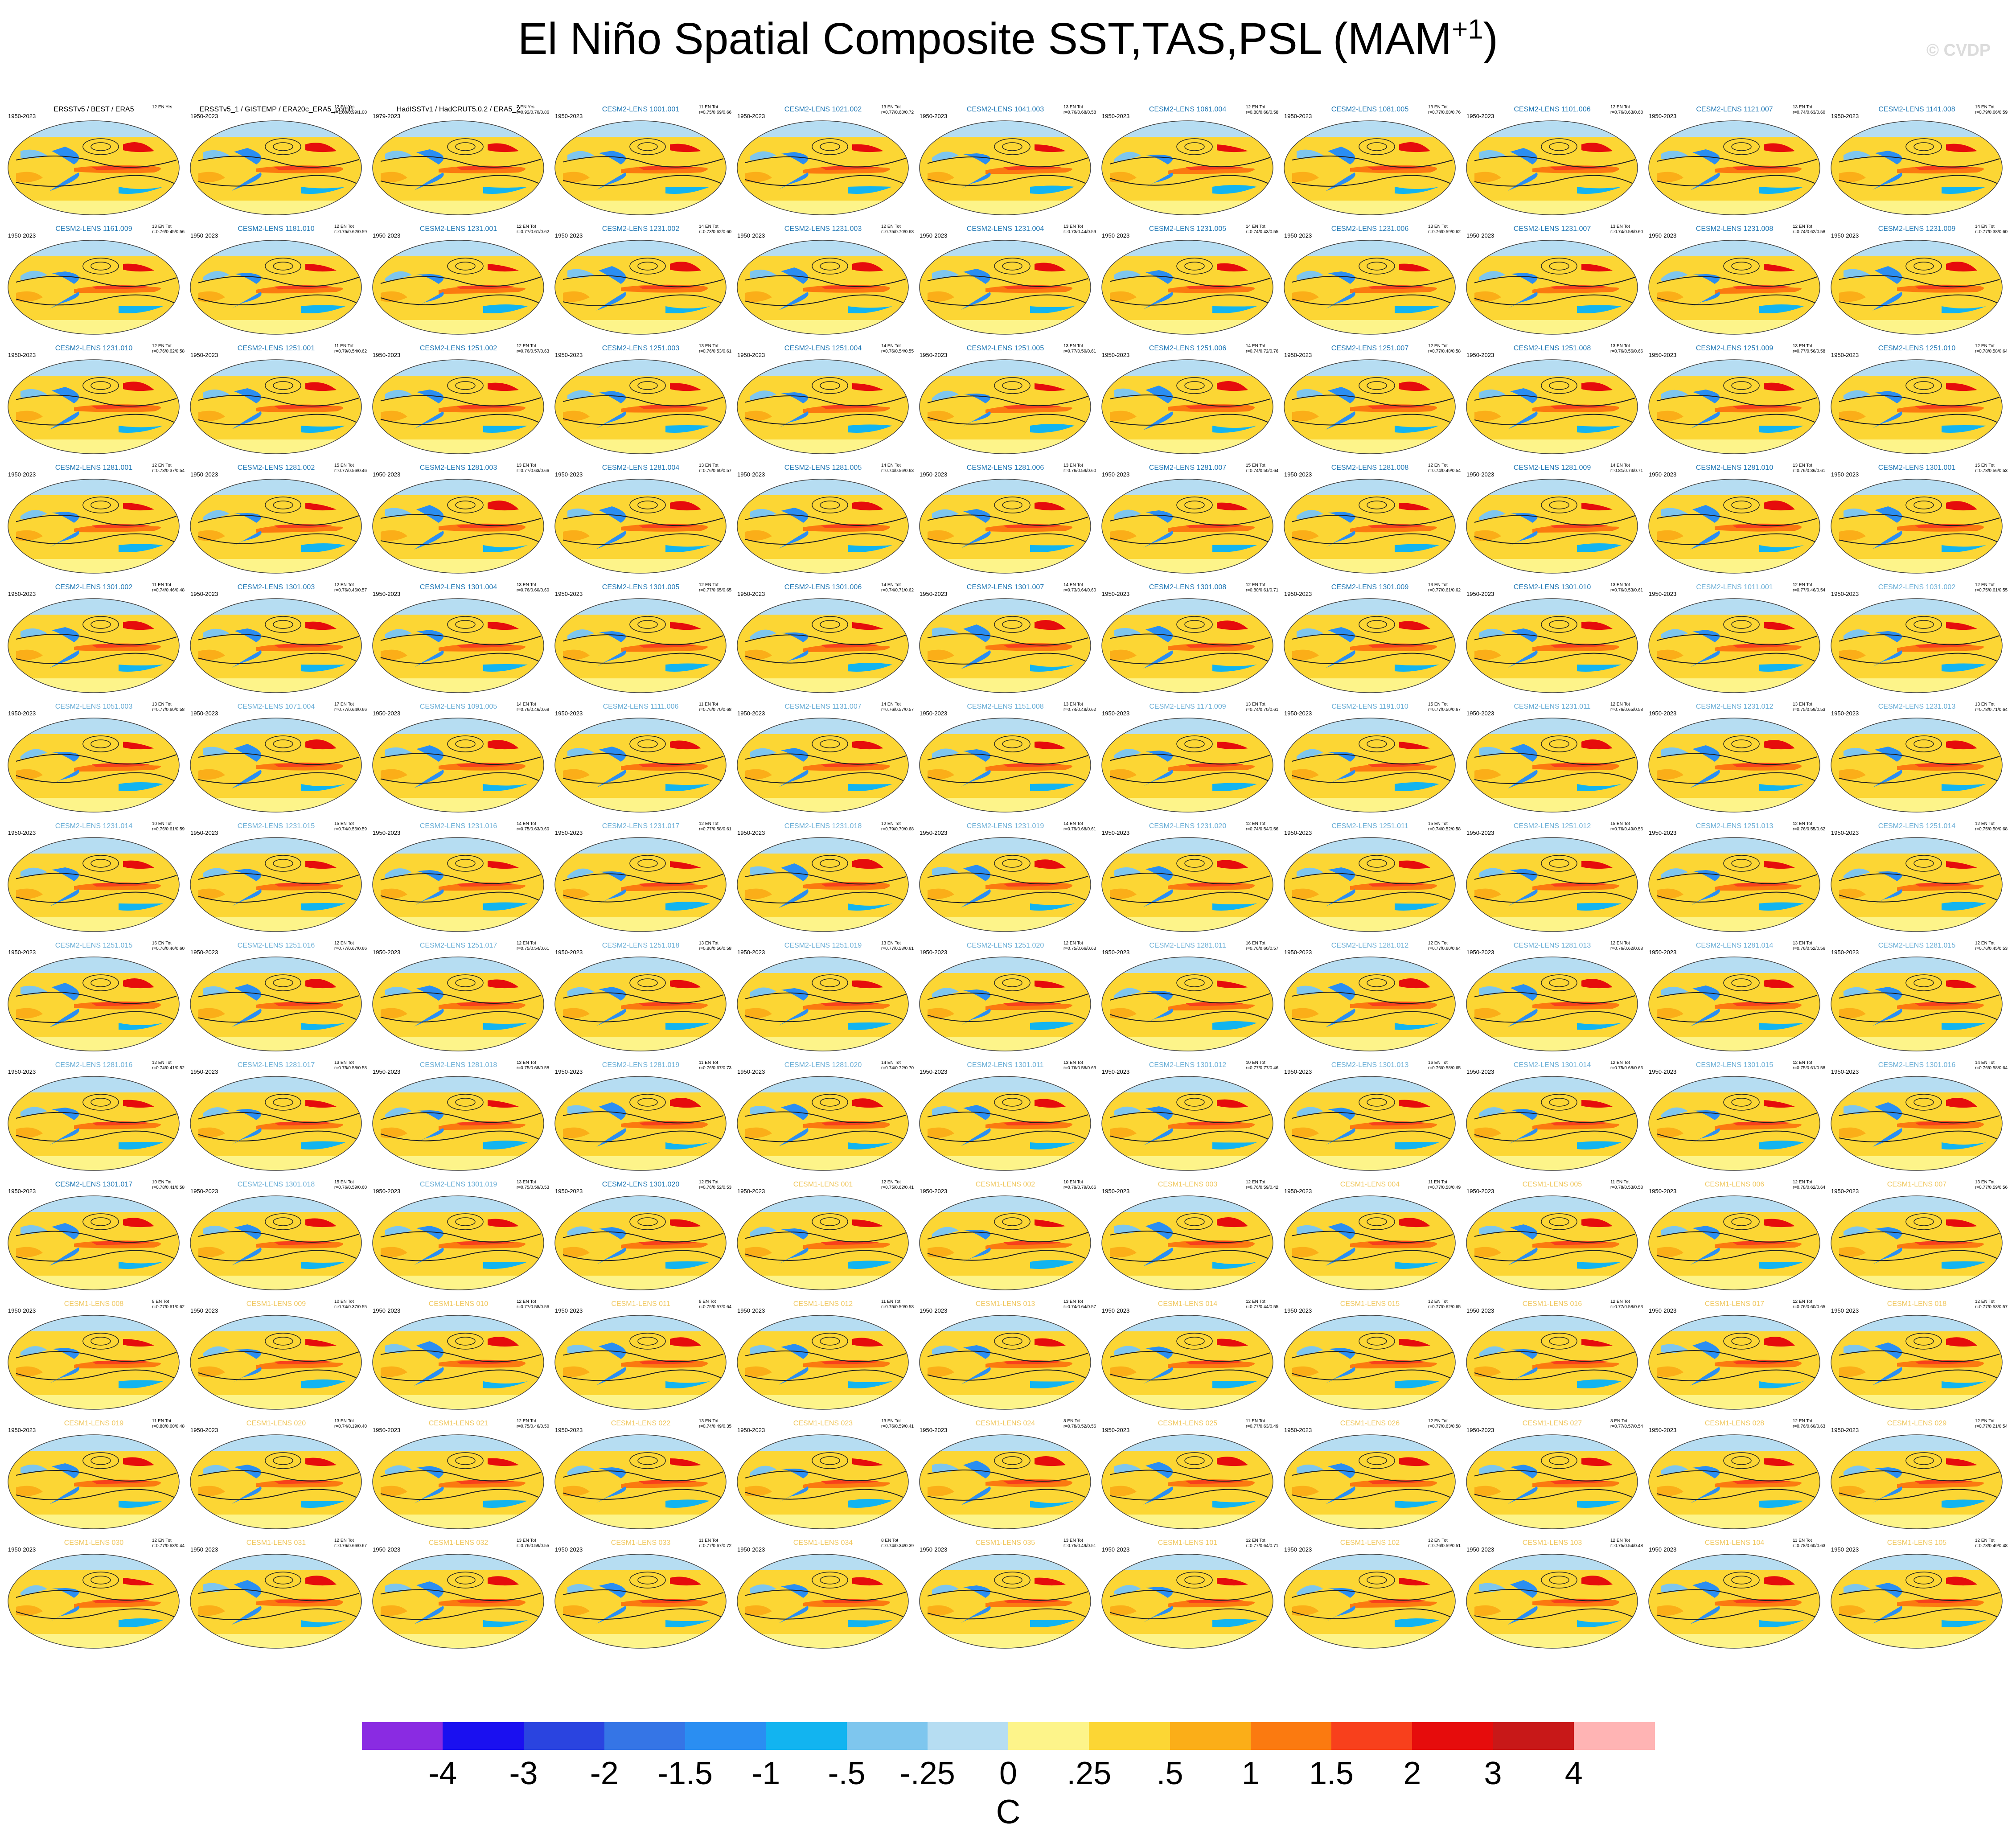 Image resolution: width=2016 pixels, height=1835 pixels. What do you see at coordinates (1079, 1187) in the screenshot?
I see `panel-pattern-correlation: r=0.79/0.79/0.66` at bounding box center [1079, 1187].